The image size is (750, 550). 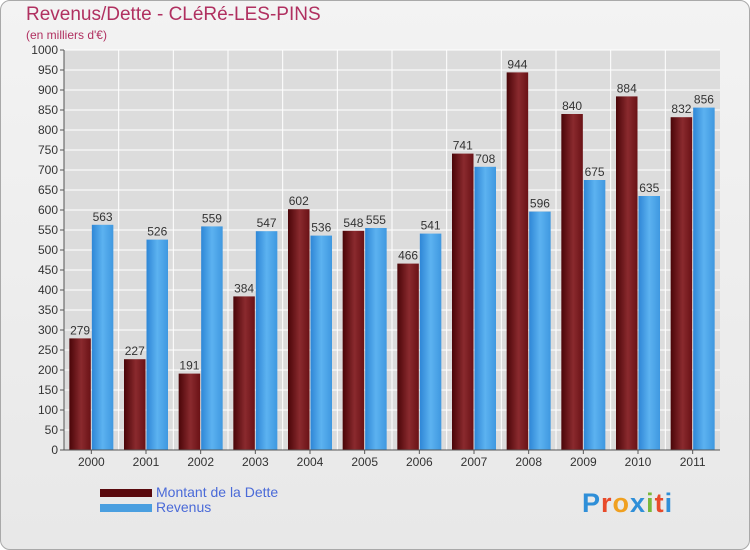 I want to click on data-label-dette: 741, so click(x=463, y=146).